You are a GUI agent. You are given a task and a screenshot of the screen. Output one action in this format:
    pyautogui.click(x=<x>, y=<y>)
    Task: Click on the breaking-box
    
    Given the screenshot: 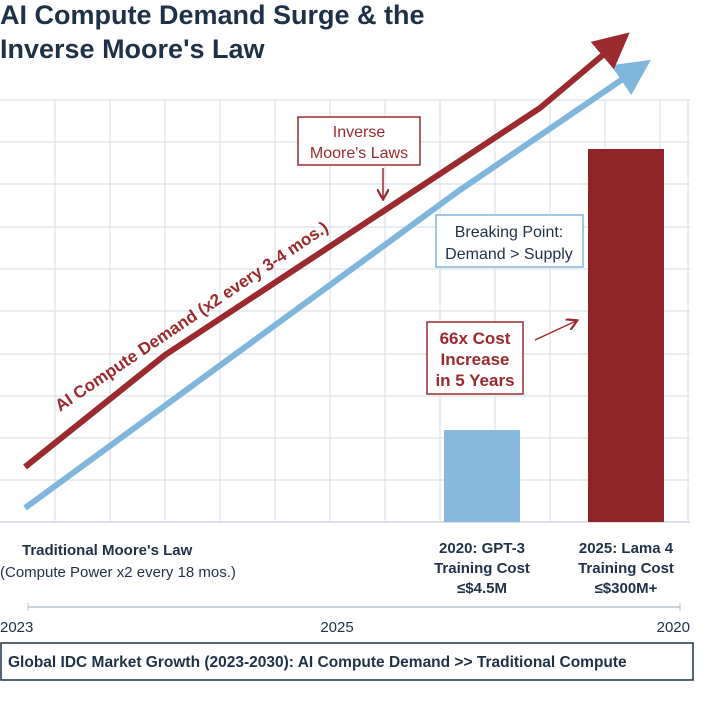 What is the action you would take?
    pyautogui.click(x=509, y=241)
    